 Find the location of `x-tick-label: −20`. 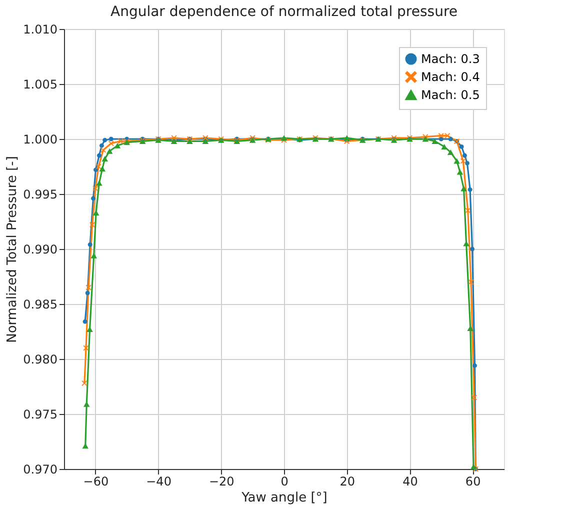

x-tick-label: −20 is located at coordinates (221, 481).